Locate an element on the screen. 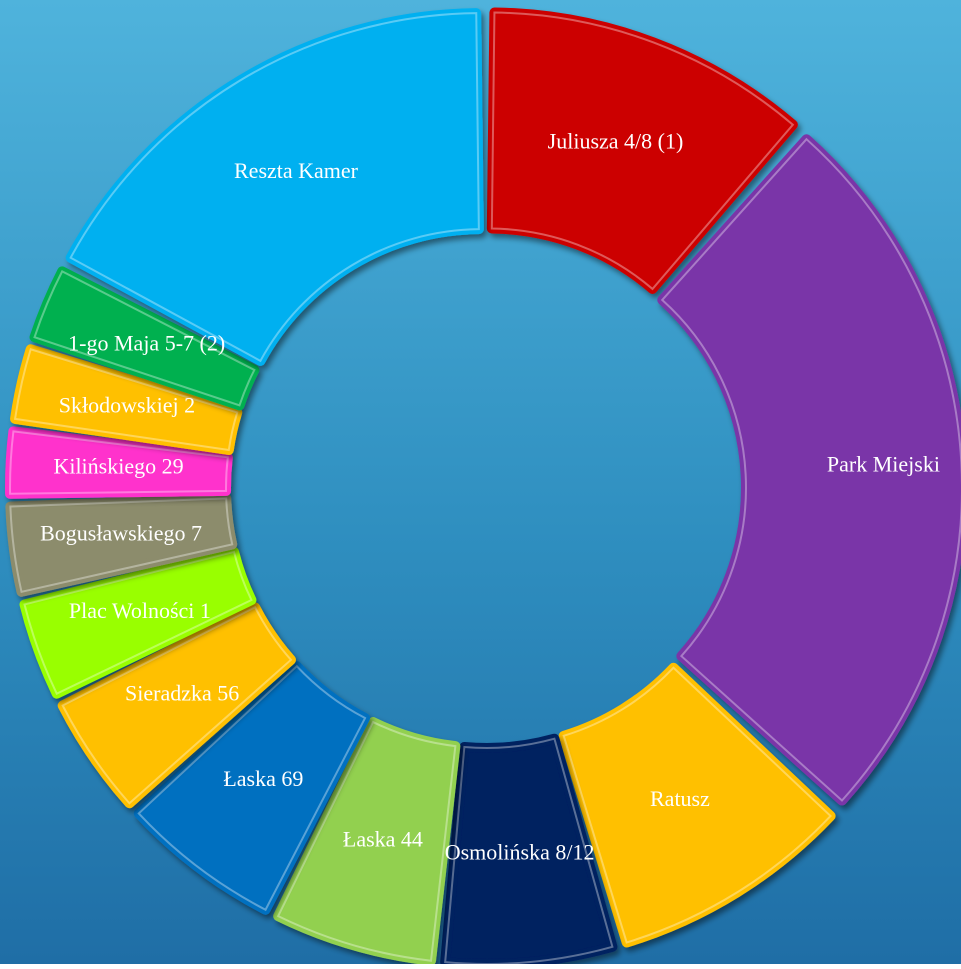  slice-label: Park Miejski is located at coordinates (883, 464).